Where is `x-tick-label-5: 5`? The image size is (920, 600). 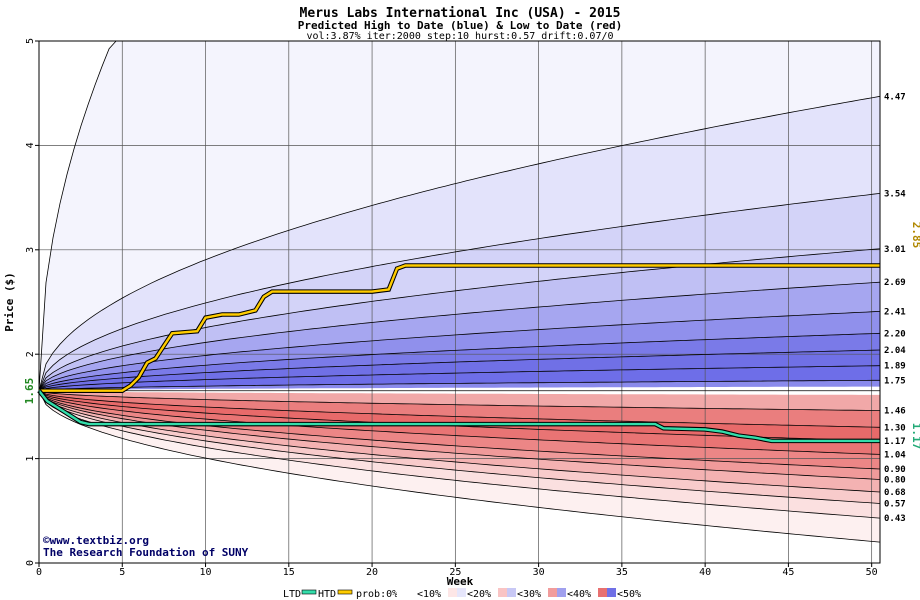
x-tick-label-5: 5 is located at coordinates (122, 572).